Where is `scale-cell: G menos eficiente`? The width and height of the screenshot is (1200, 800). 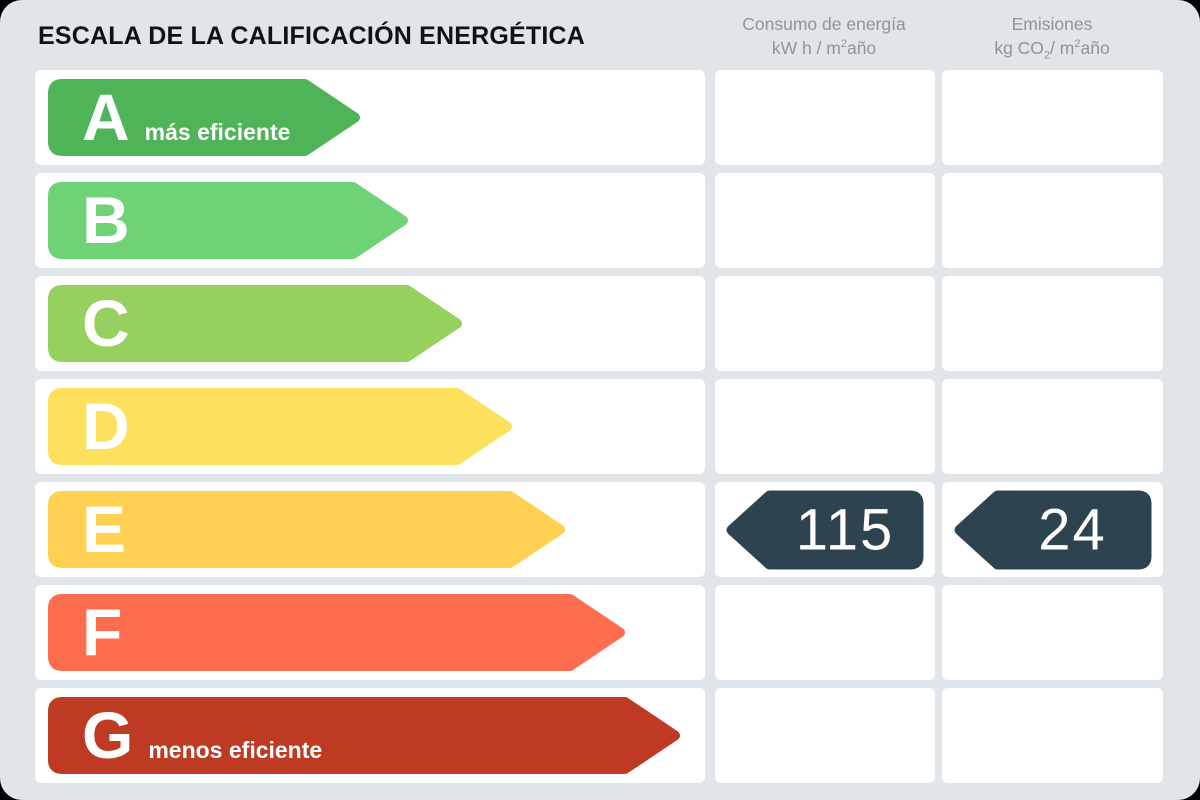
scale-cell: G menos eficiente is located at coordinates (370, 735).